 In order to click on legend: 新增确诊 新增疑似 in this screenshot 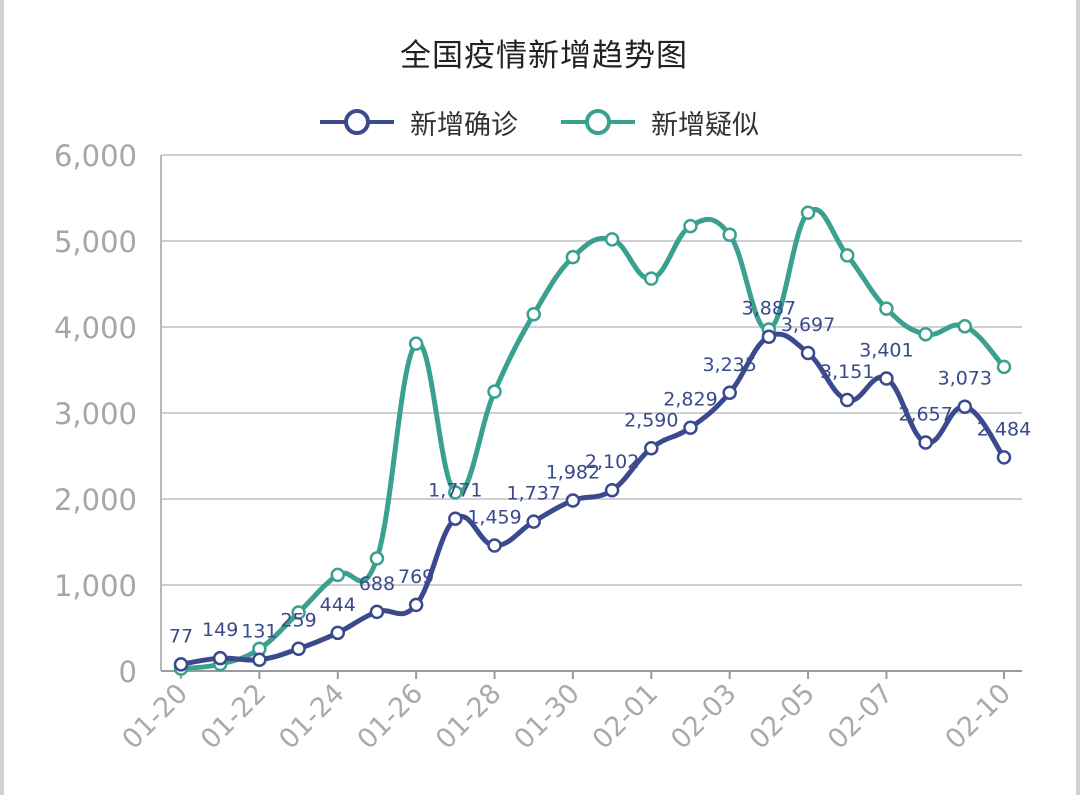, I will do `click(542, 122)`.